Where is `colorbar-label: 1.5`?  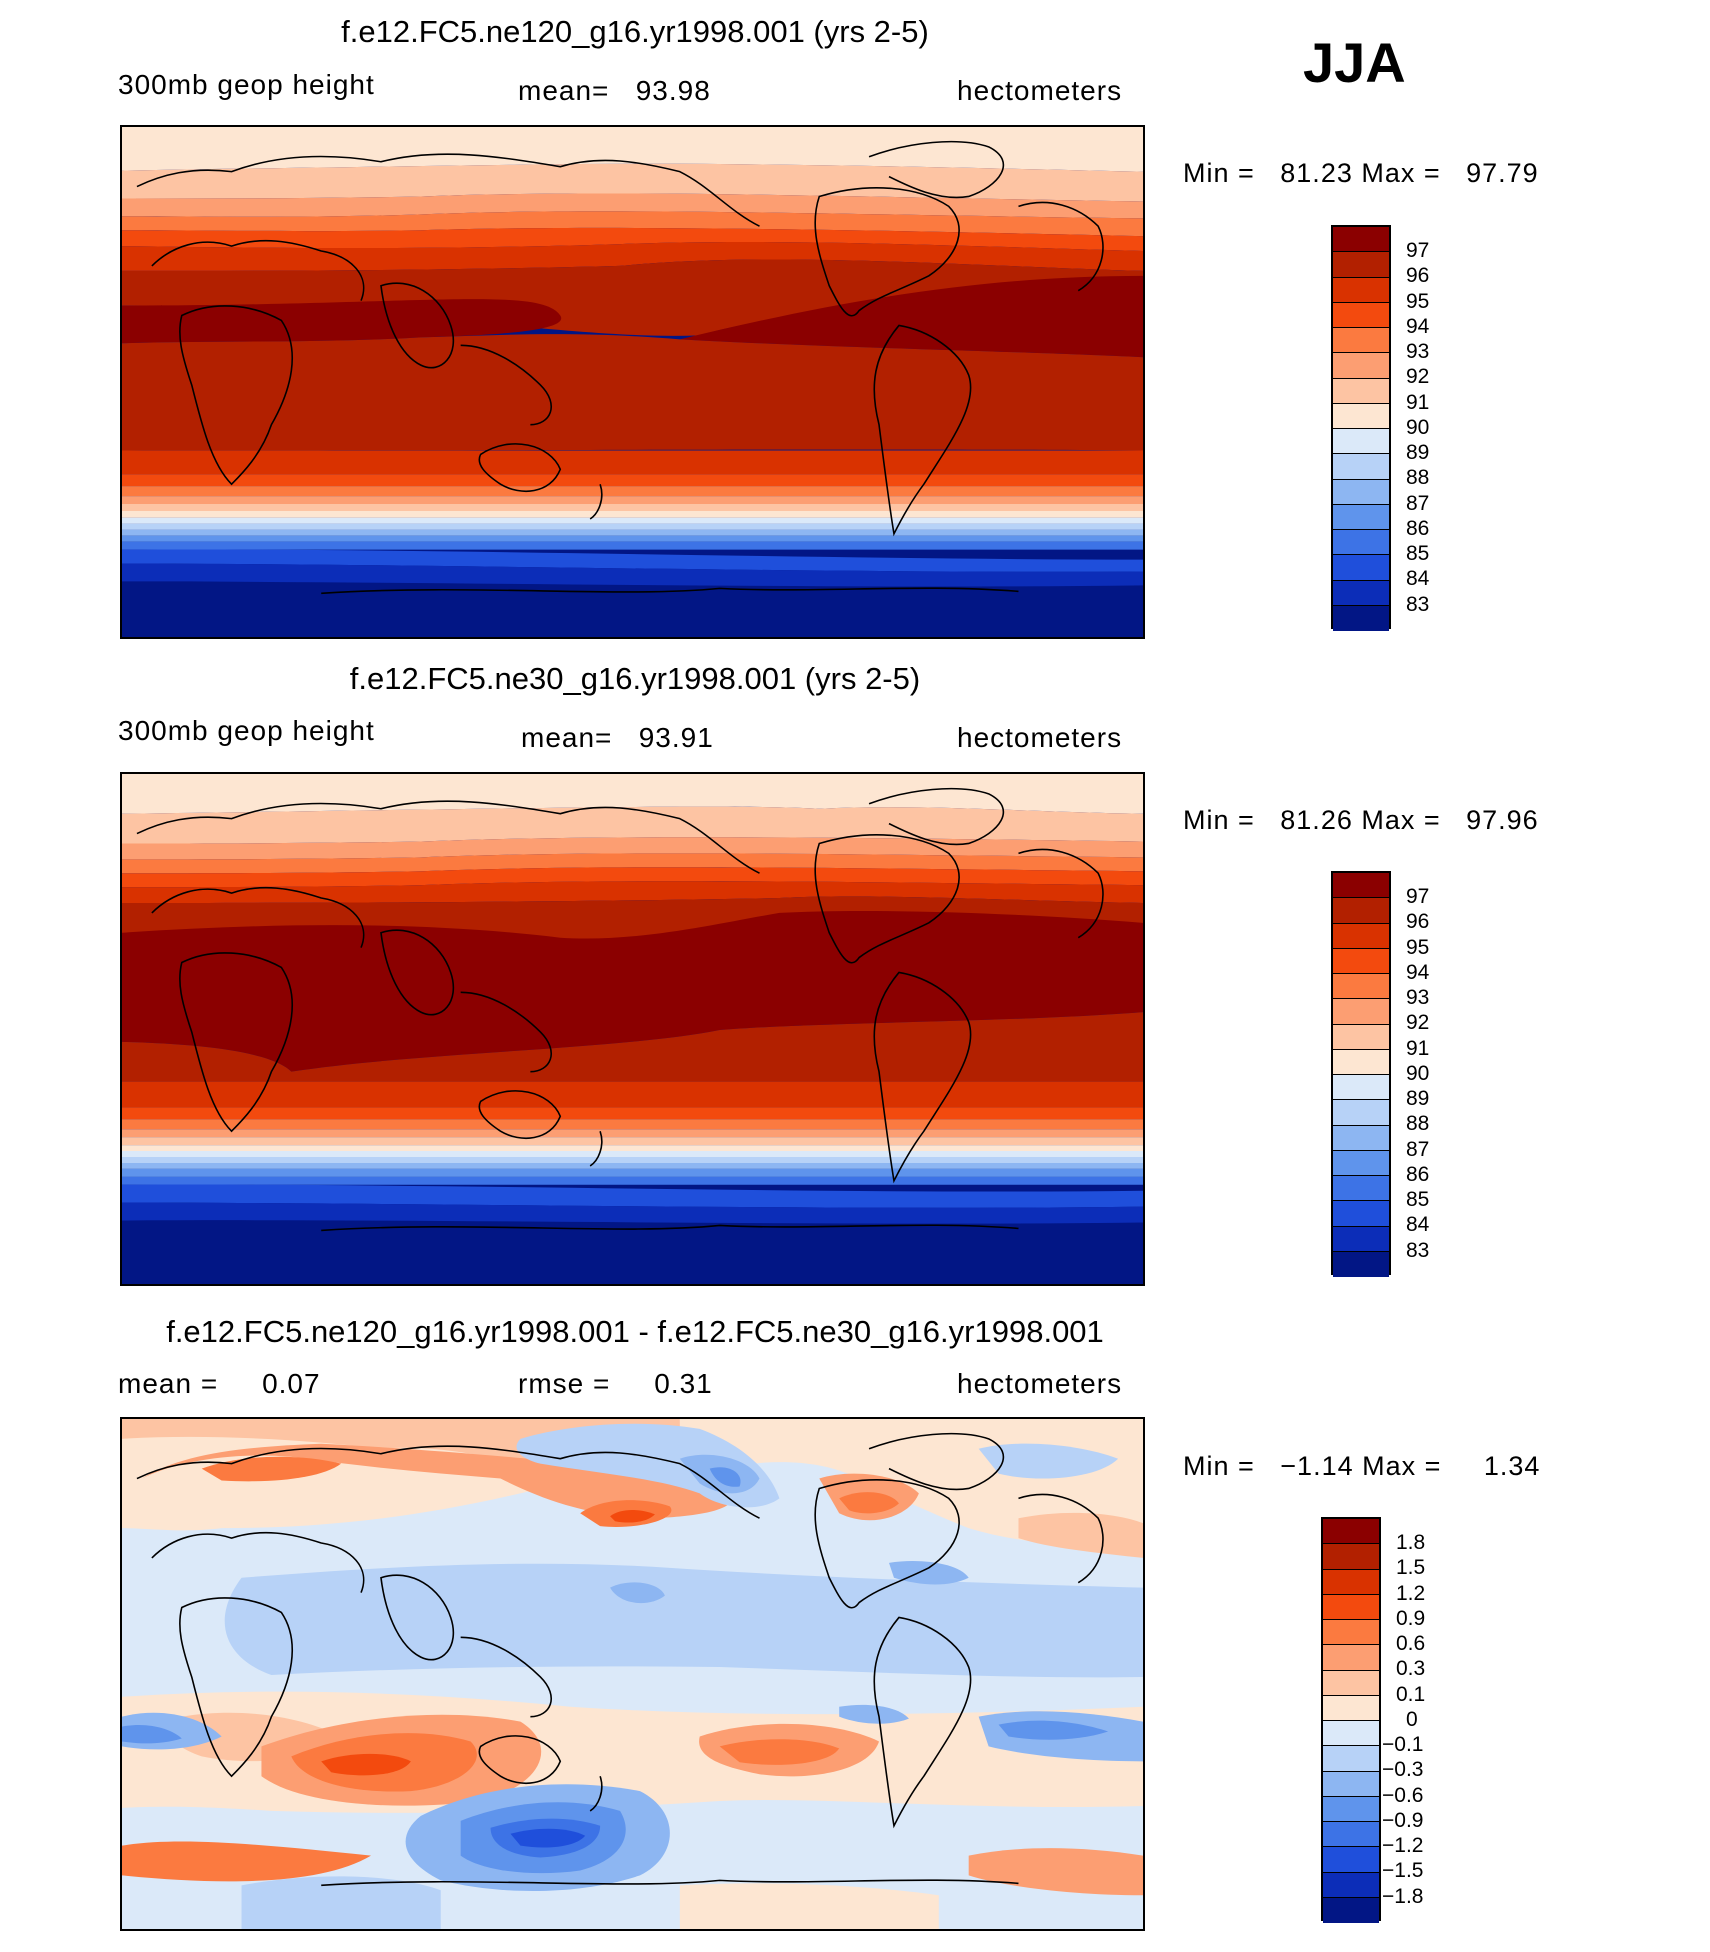 colorbar-label: 1.5 is located at coordinates (1411, 1568).